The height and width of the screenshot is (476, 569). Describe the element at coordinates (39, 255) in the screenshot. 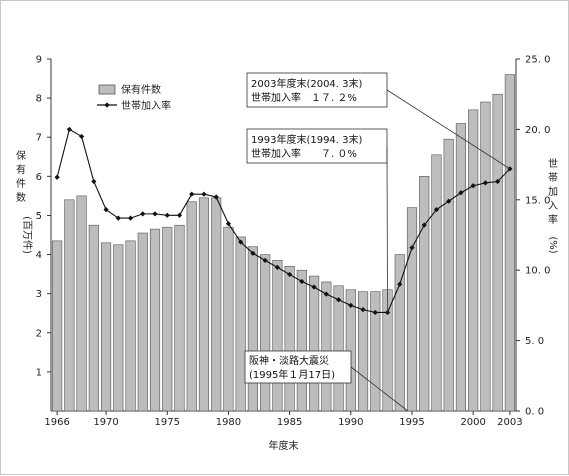

I see `left-tick-label: 4` at that location.